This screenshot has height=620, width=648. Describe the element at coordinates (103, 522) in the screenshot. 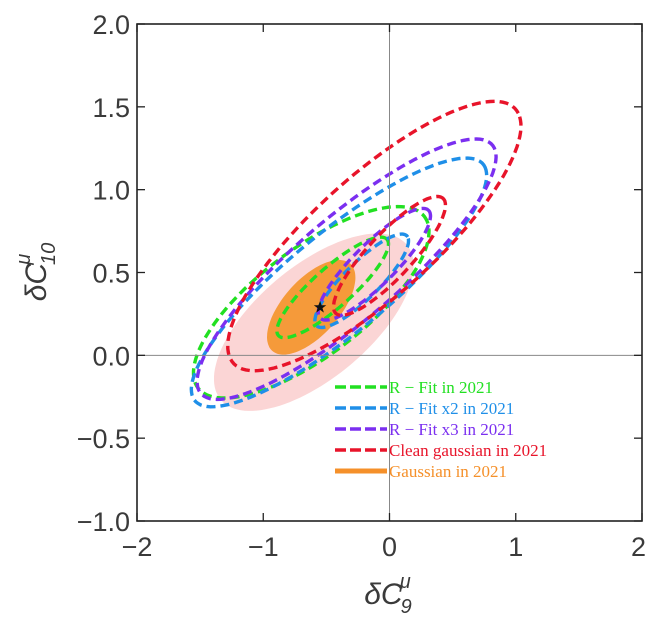

I see `y-tick-label: −1.0` at that location.